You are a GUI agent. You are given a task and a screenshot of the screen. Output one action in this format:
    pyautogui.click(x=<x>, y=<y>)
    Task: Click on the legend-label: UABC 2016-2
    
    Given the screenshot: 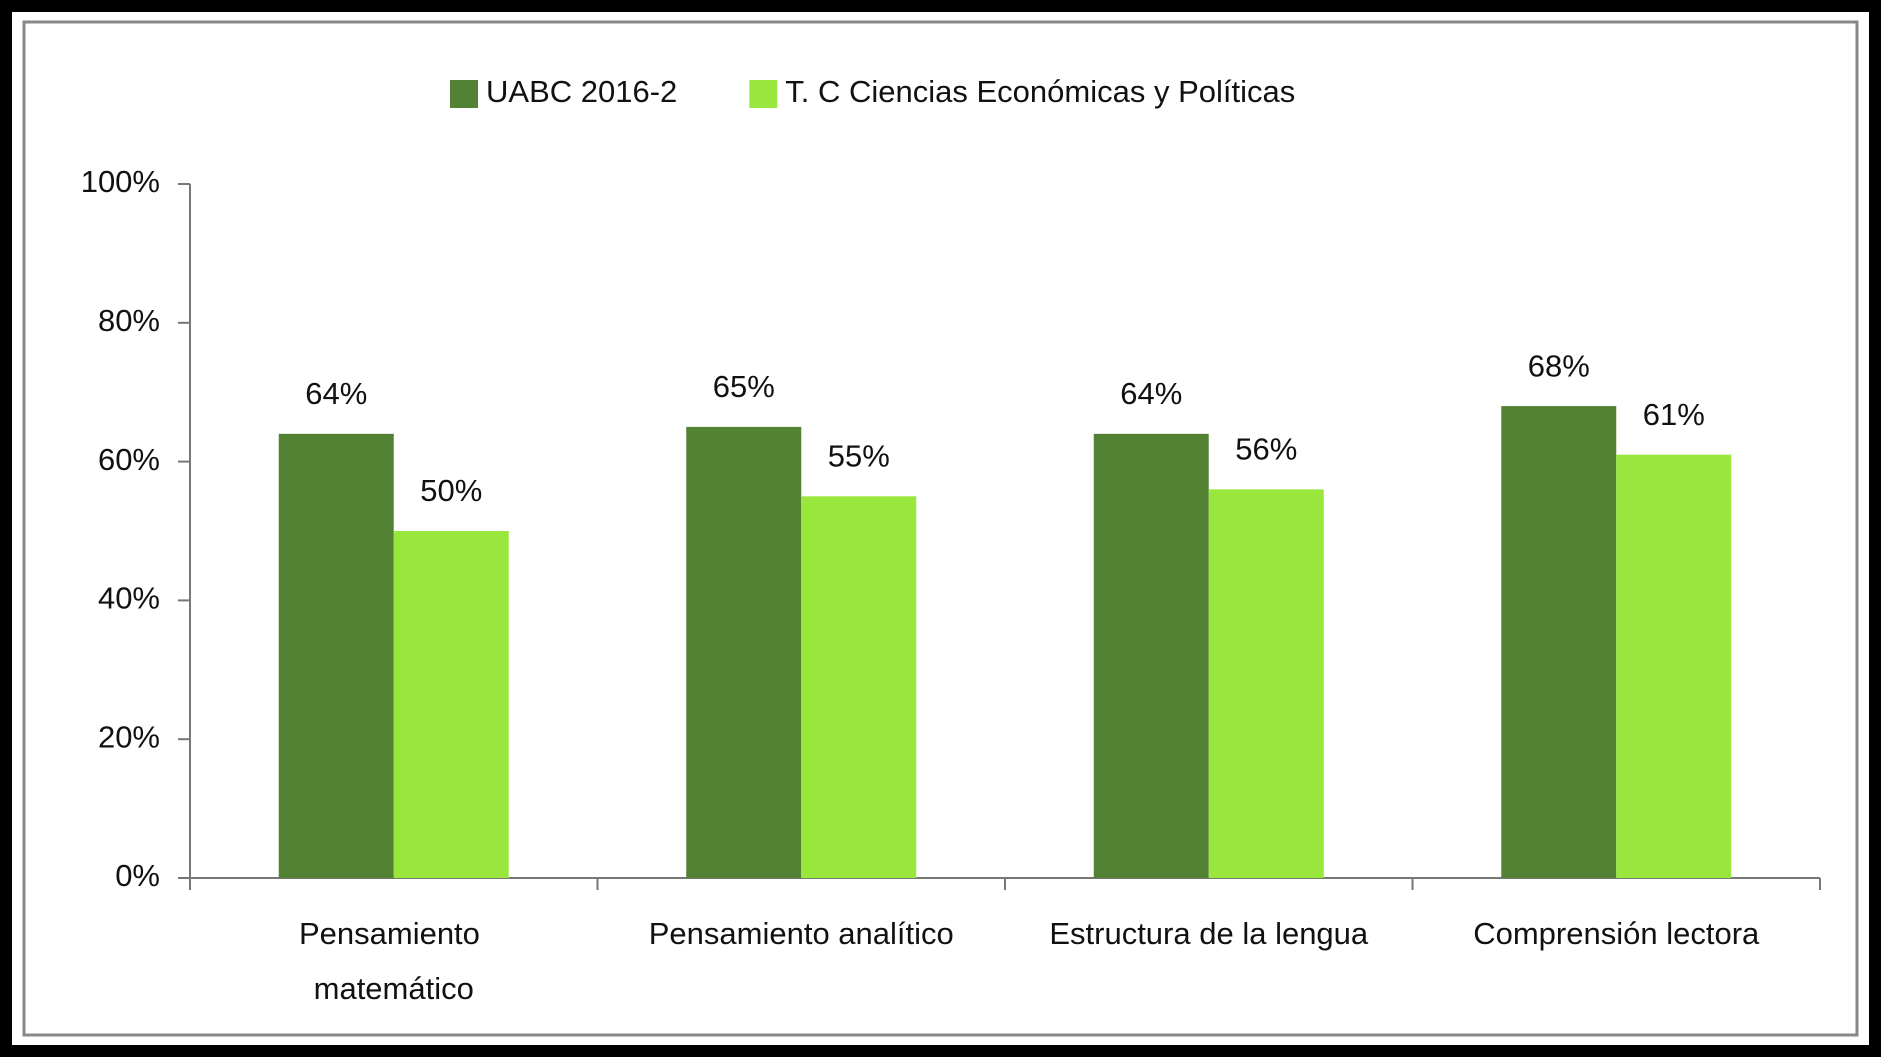 What is the action you would take?
    pyautogui.click(x=581, y=91)
    